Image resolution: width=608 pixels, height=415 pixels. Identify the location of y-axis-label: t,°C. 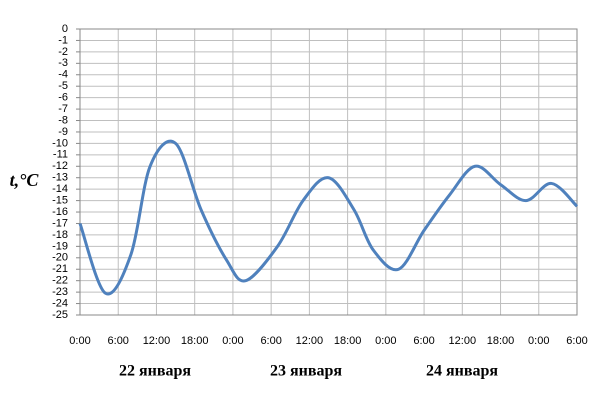
(25, 180).